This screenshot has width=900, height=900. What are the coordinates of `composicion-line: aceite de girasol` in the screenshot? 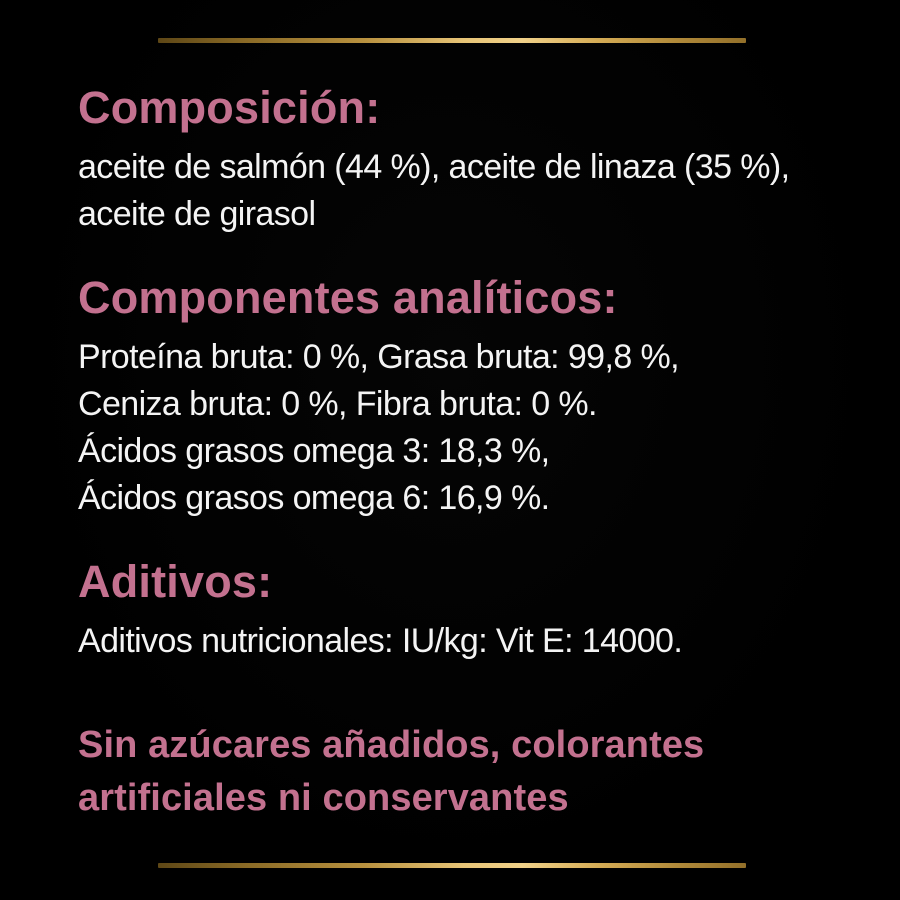 It's located at (197, 214).